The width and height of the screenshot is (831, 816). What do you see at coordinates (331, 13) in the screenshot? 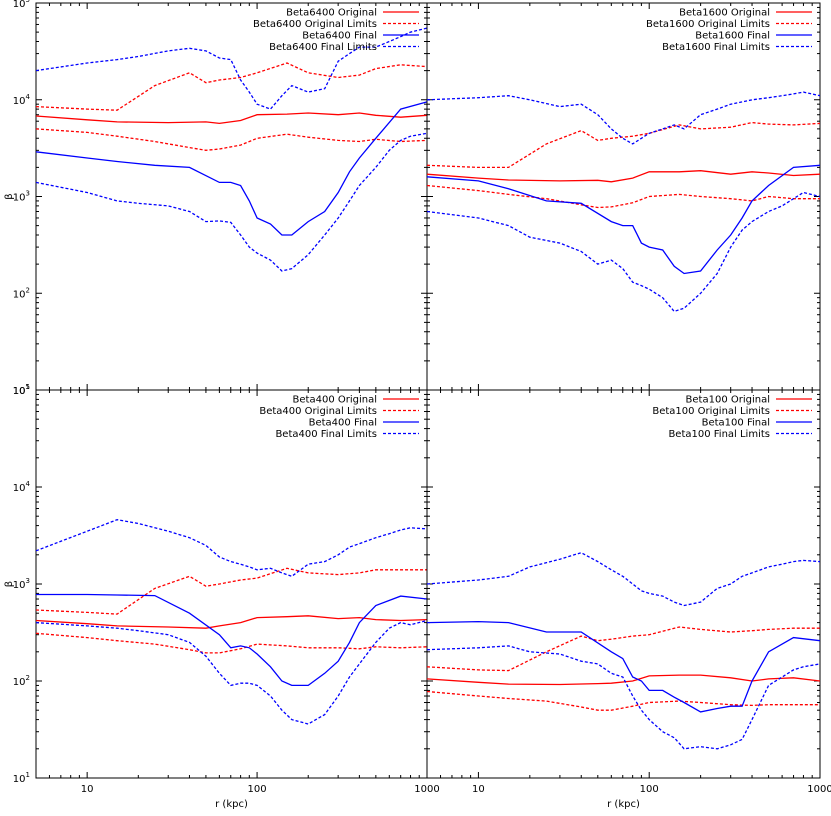
I see `legend-label: Beta6400 Original` at bounding box center [331, 13].